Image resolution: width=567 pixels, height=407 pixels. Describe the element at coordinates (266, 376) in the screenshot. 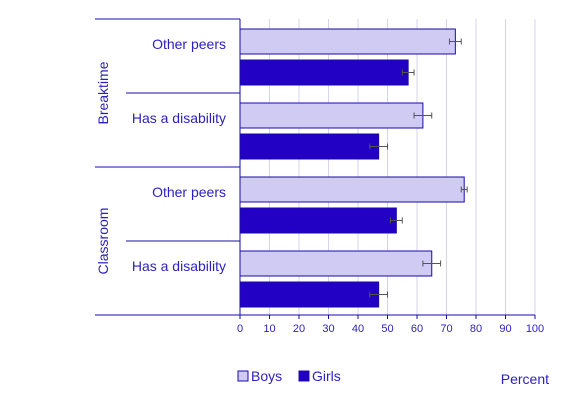

I see `legend-label-boys: Boys` at that location.